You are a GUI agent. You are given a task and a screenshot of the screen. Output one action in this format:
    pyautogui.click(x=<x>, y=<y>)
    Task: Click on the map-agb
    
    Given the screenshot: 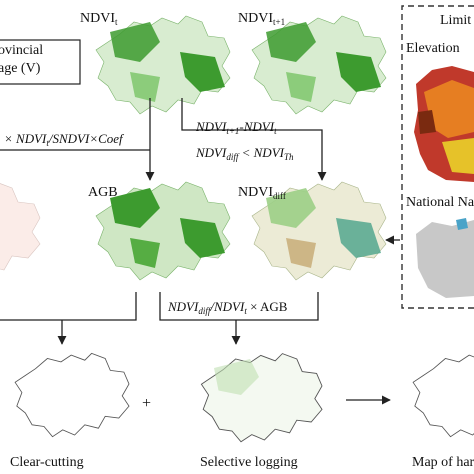 What is the action you would take?
    pyautogui.click(x=163, y=231)
    